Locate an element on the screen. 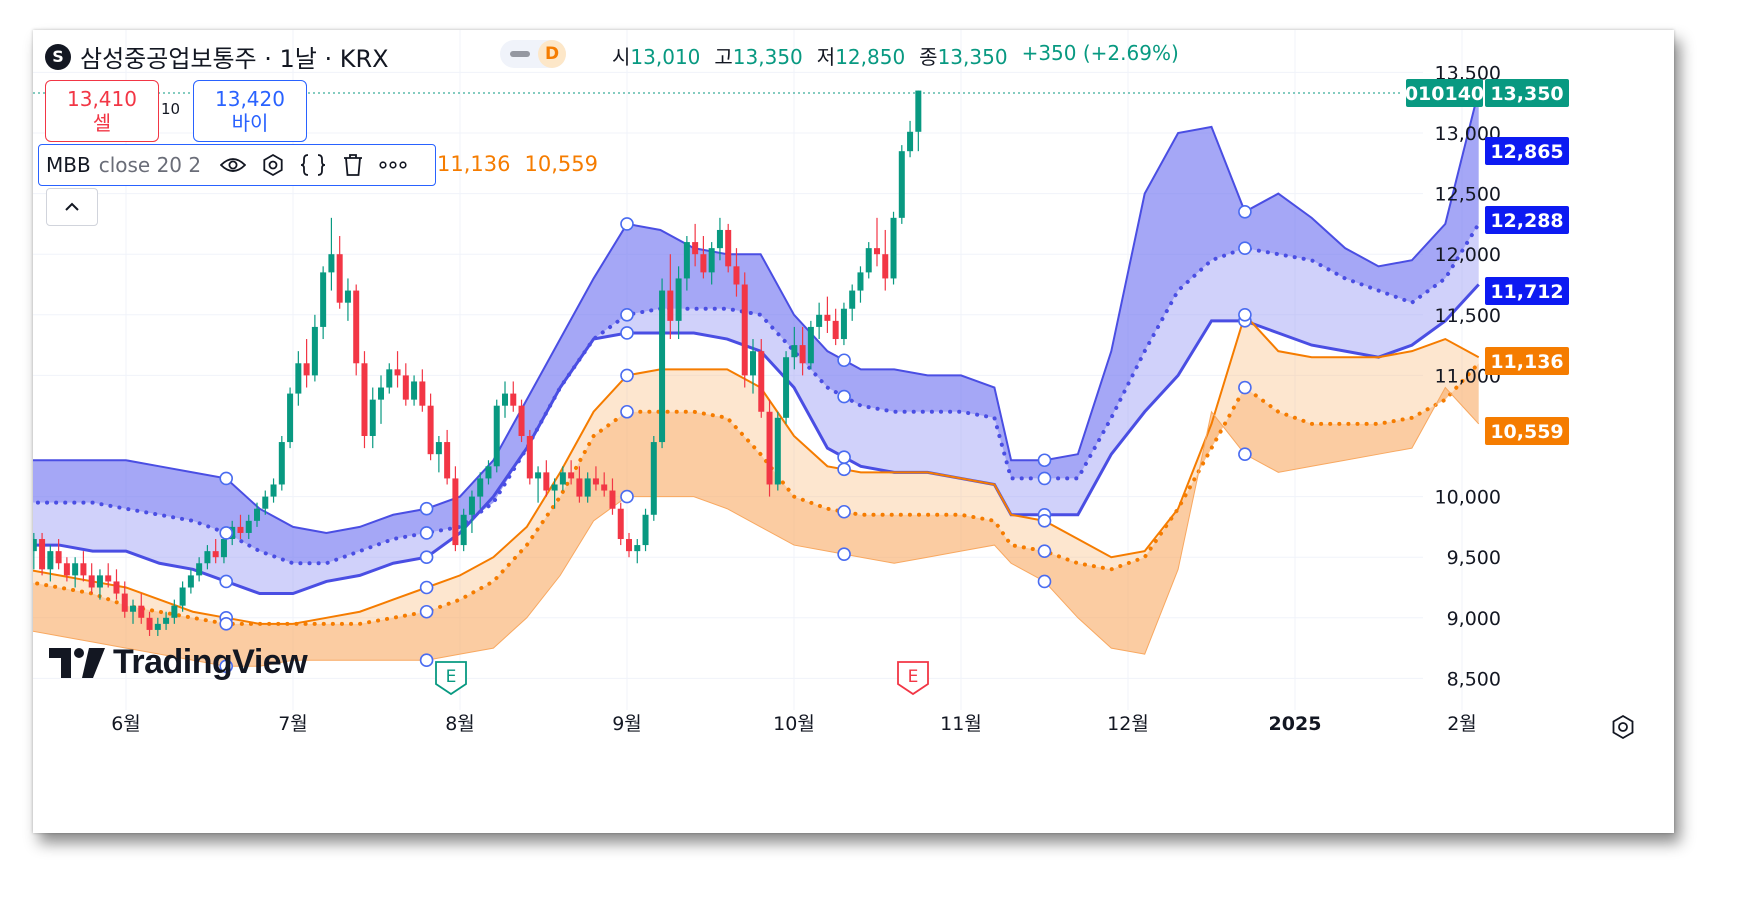 The width and height of the screenshot is (1741, 900). tradingview-watermark: TradingView is located at coordinates (178, 662).